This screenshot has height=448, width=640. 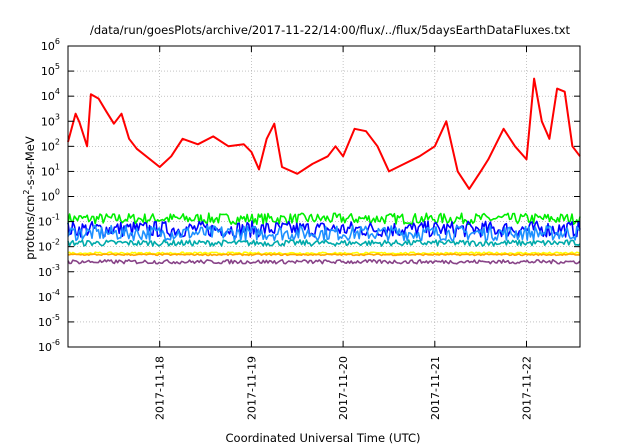 I want to click on x-tick-label: 2017-11-21, so click(x=435, y=388).